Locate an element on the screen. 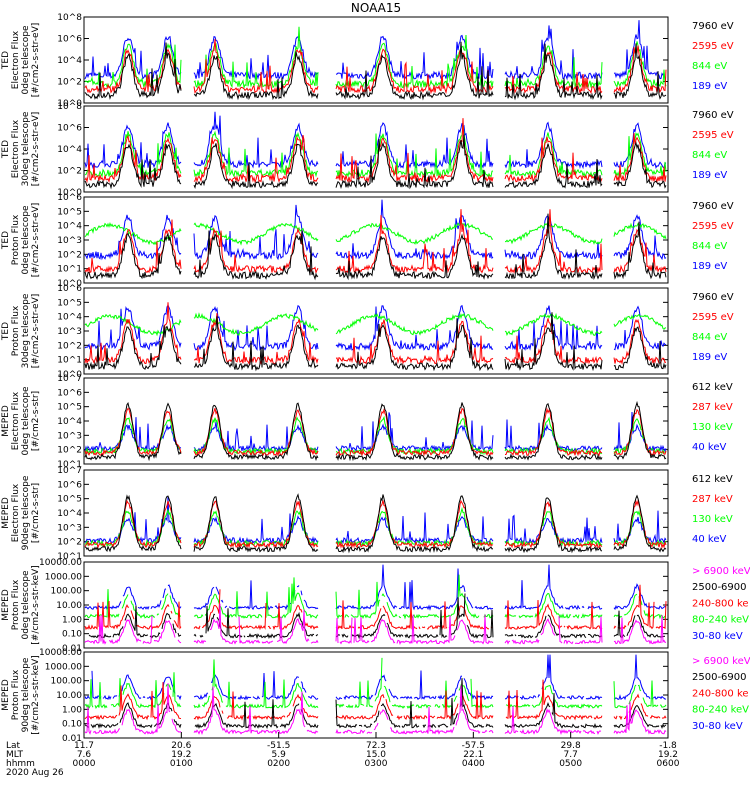 The height and width of the screenshot is (800, 750). x-tick-label-mlt: 15.0 is located at coordinates (376, 755).